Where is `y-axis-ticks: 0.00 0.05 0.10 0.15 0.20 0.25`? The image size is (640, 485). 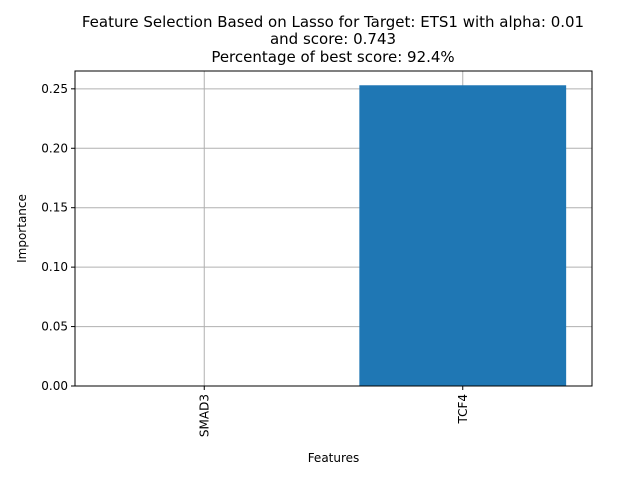 y-axis-ticks: 0.00 0.05 0.10 0.15 0.20 0.25 is located at coordinates (58, 237).